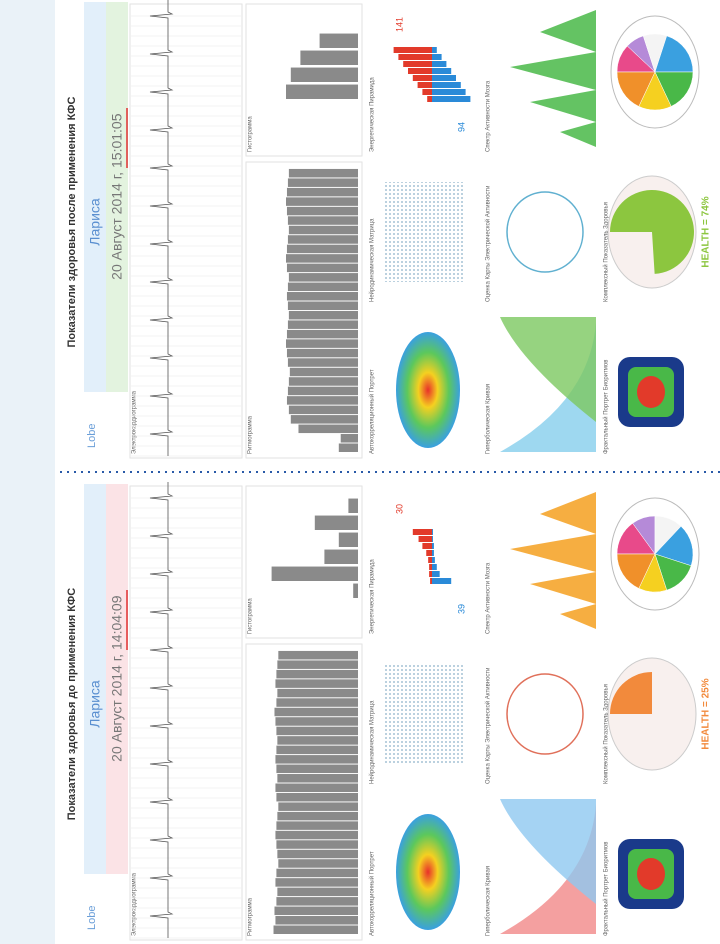  What do you see at coordinates (117, 622) in the screenshot?
I see `time: 14:04:09` at bounding box center [117, 622].